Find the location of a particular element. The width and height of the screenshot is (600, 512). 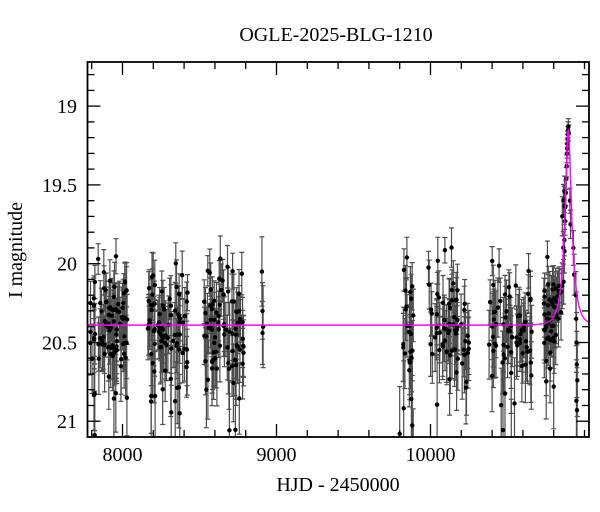

x-tick-label-8000: 8000 is located at coordinates (123, 455).